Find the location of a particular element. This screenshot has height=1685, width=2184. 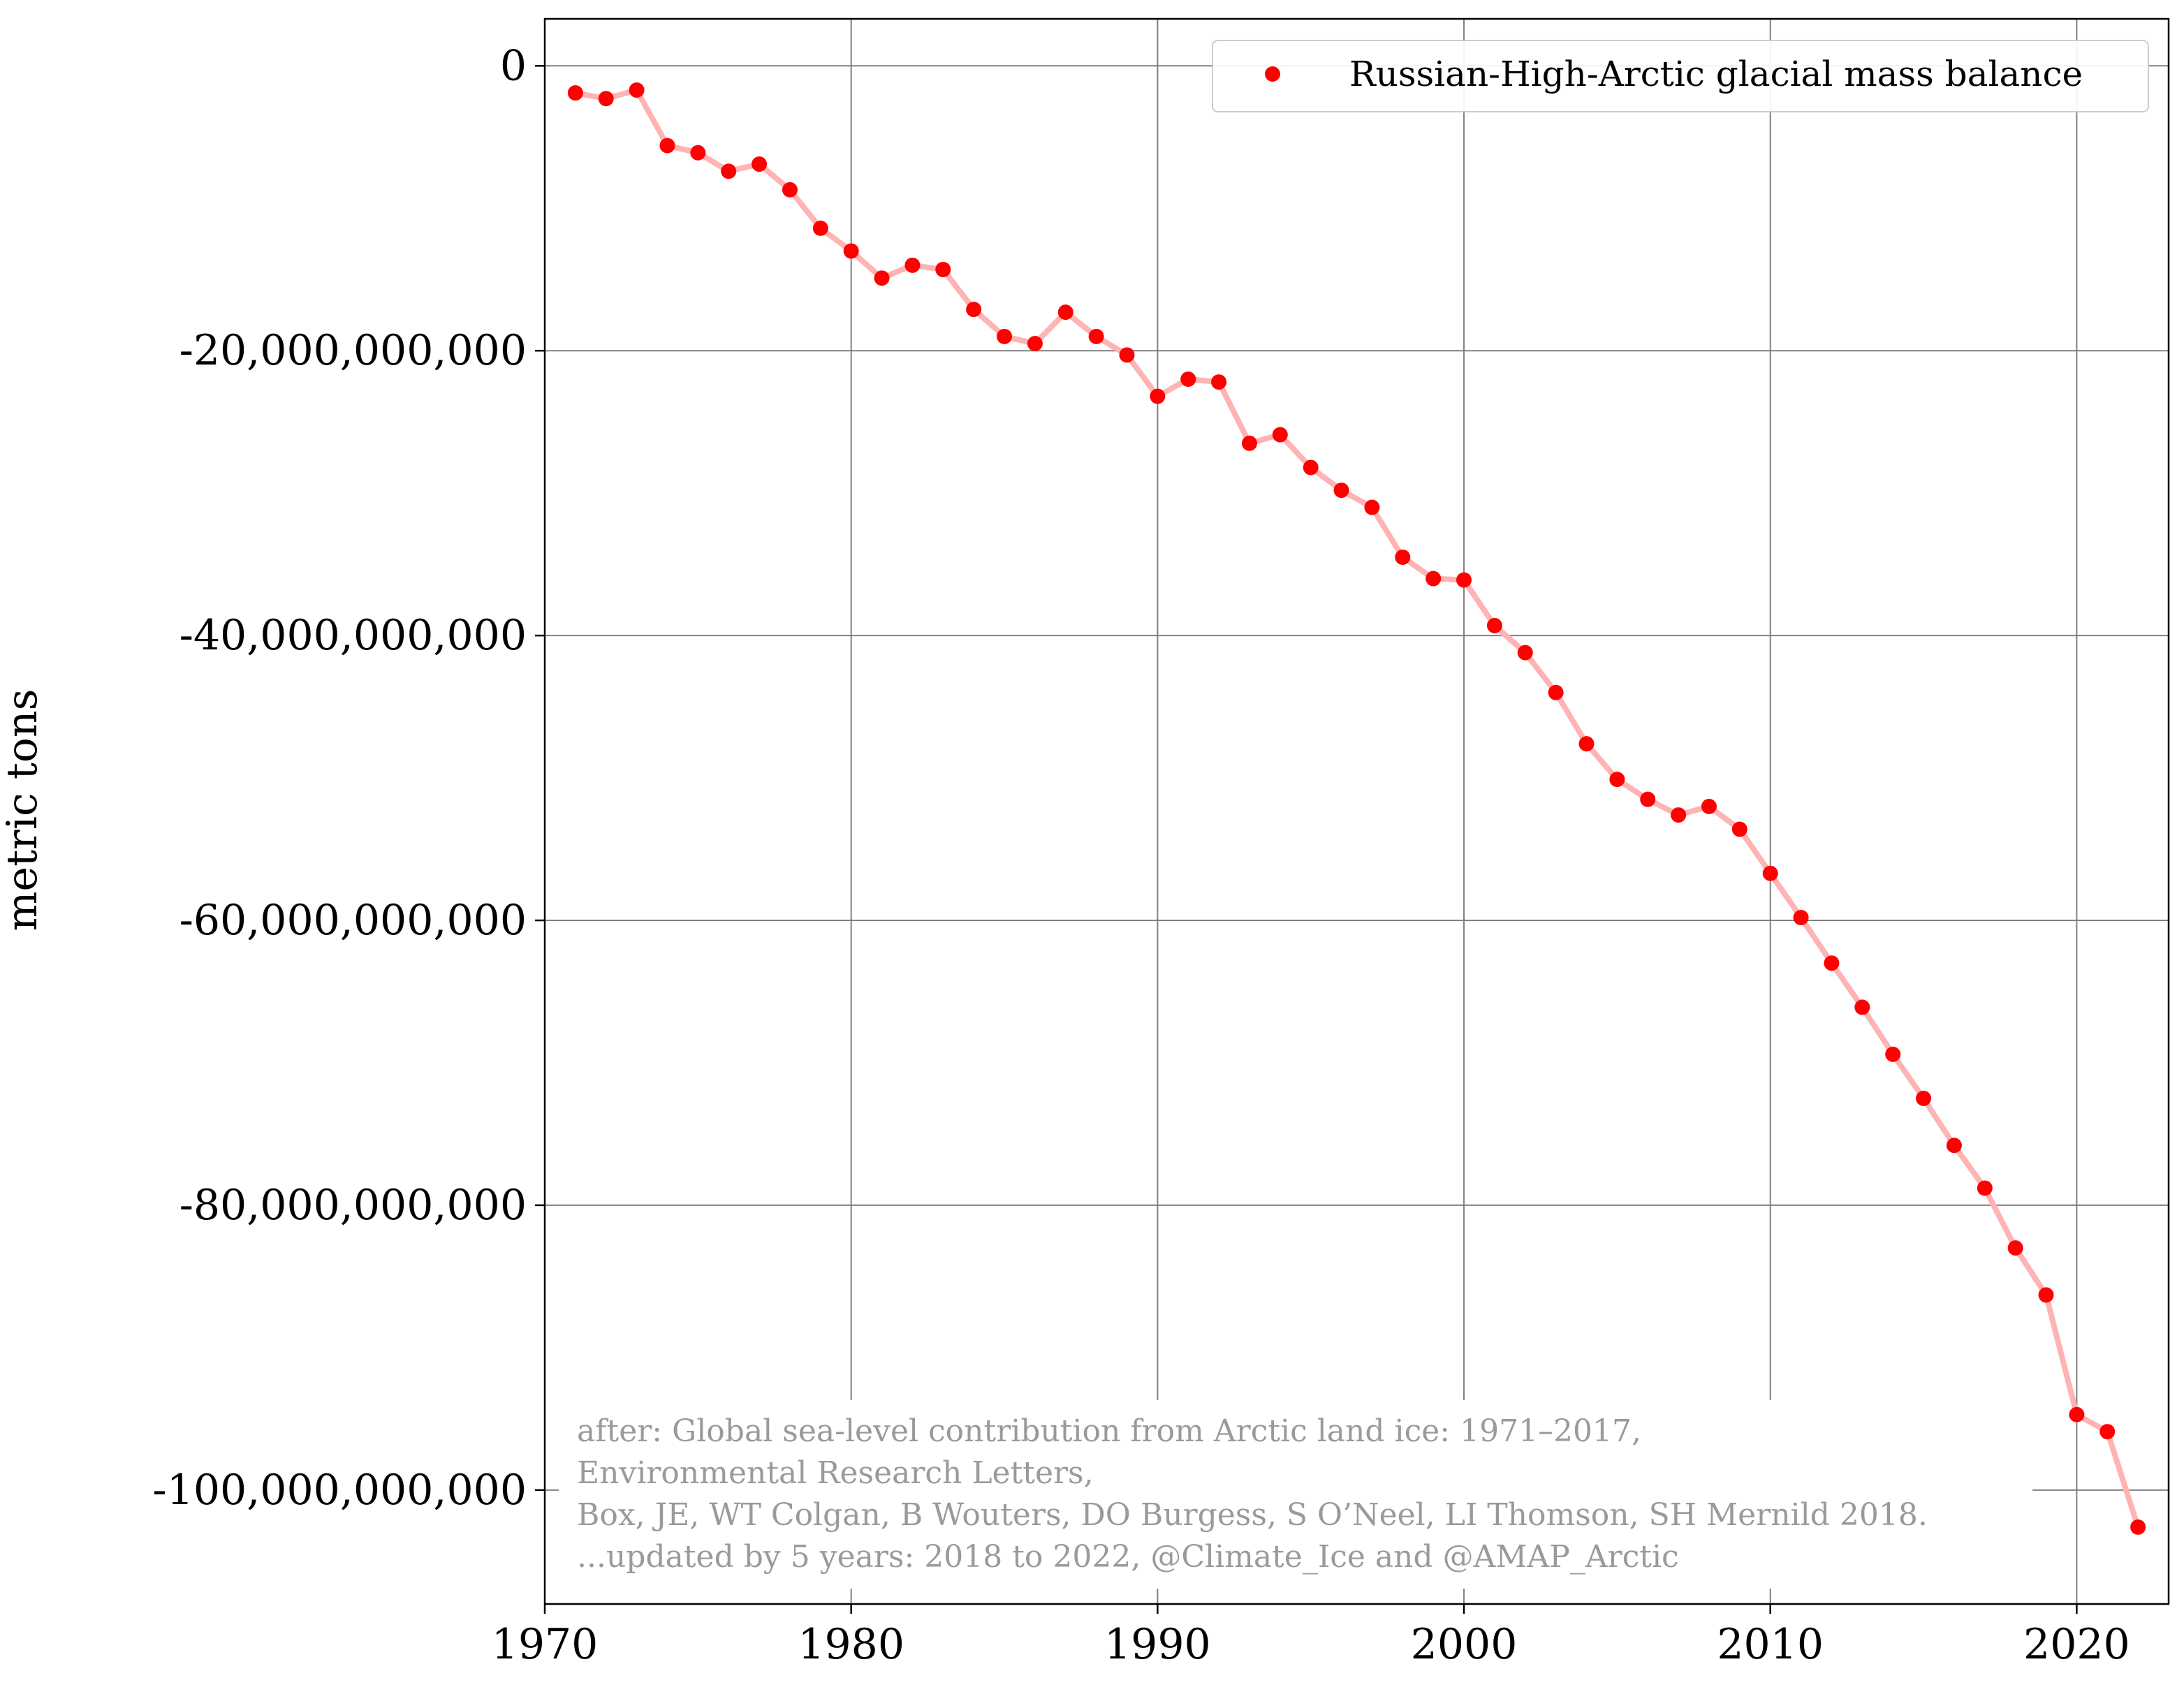

y-tick-label: 0 is located at coordinates (513, 65).